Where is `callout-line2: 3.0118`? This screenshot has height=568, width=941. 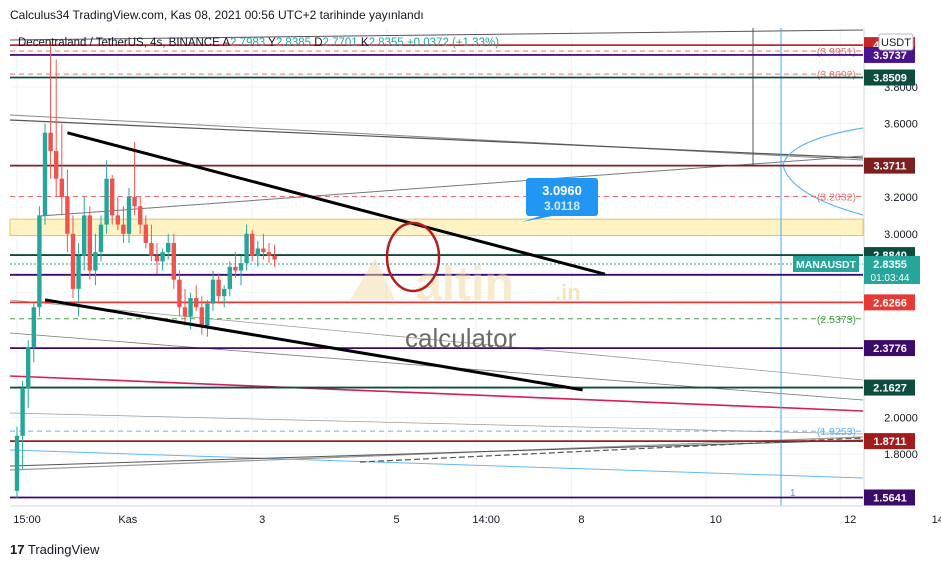 callout-line2: 3.0118 is located at coordinates (562, 206).